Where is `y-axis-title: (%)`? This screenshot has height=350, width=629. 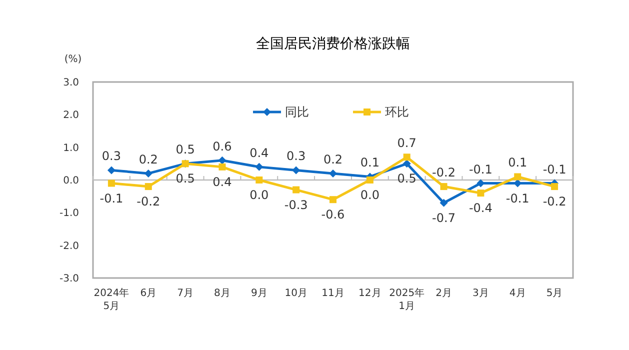
y-axis-title: (%) is located at coordinates (73, 59).